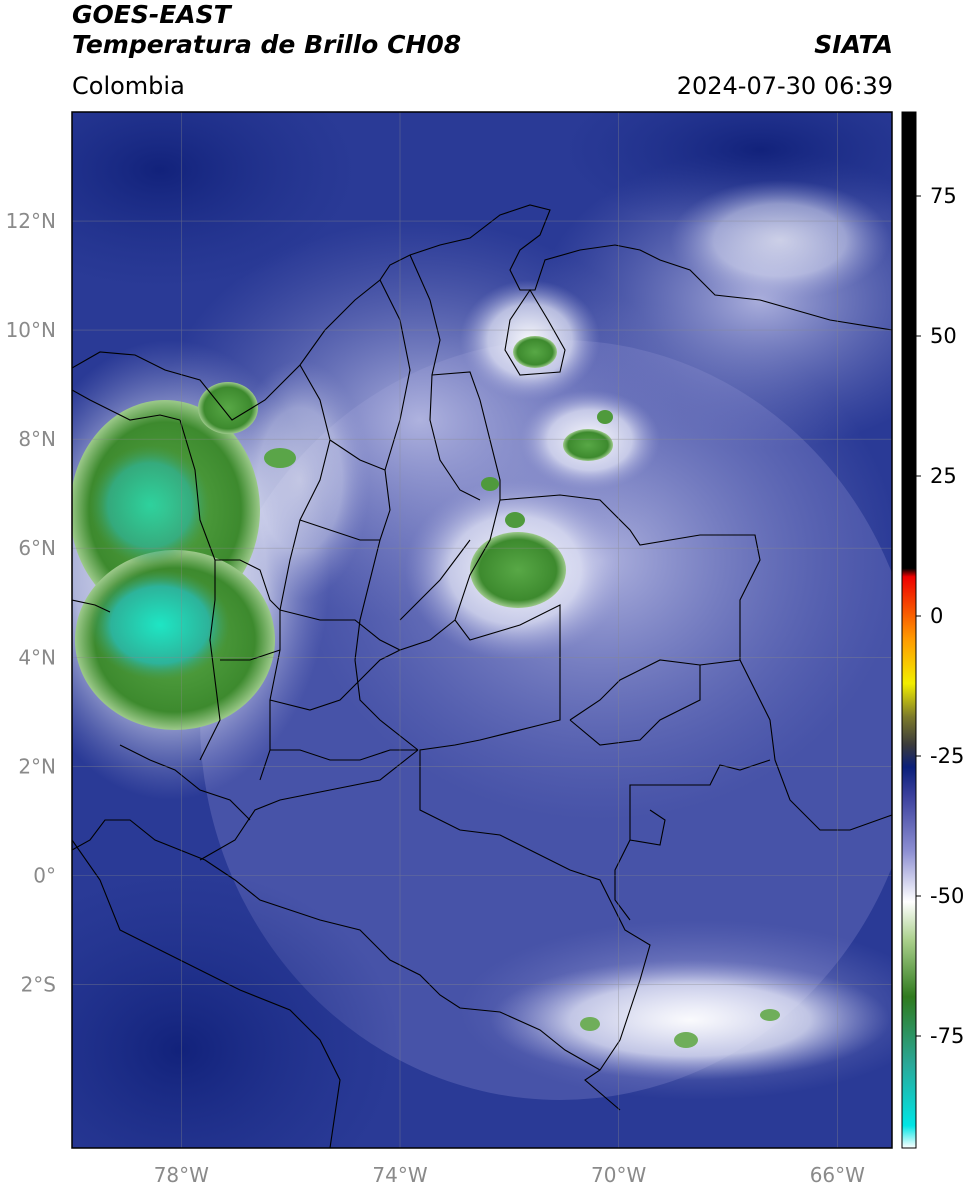 The width and height of the screenshot is (966, 1190). I want to click on lon-tick-label: 74°W, so click(399, 1175).